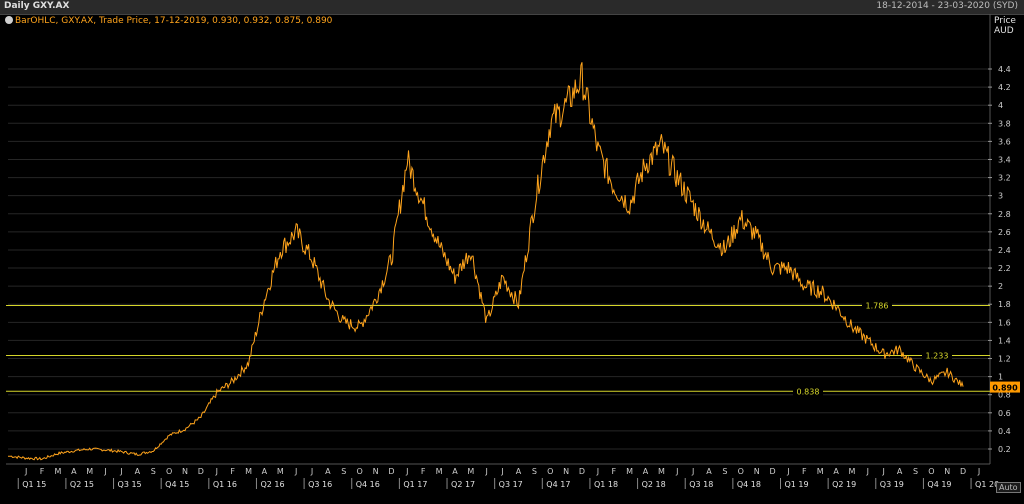  I want to click on y-tick-label: 2.8, so click(1004, 214).